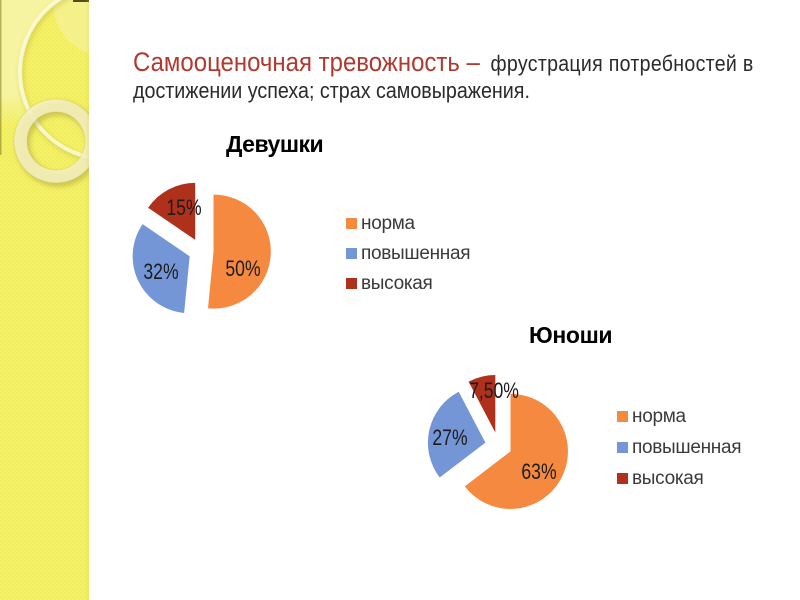 The image size is (800, 600). Describe the element at coordinates (160, 272) in the screenshot. I see `svg-text: 32%` at that location.